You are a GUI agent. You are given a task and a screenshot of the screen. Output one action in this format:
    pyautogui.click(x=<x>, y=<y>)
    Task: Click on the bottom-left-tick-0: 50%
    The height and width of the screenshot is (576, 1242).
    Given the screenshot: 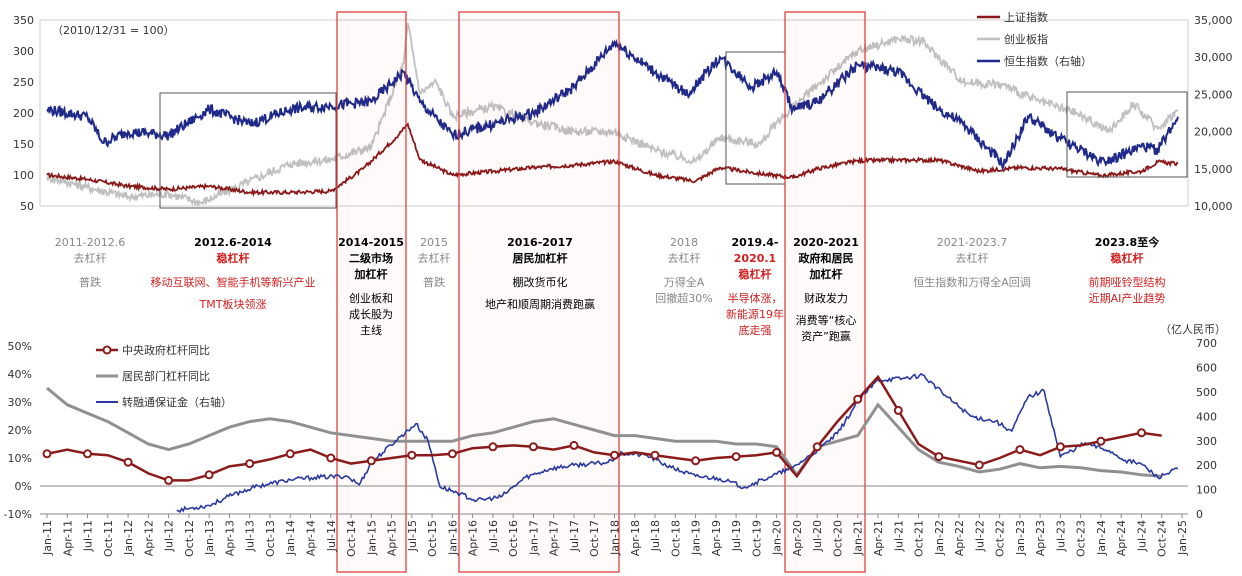 What is the action you would take?
    pyautogui.click(x=20, y=346)
    